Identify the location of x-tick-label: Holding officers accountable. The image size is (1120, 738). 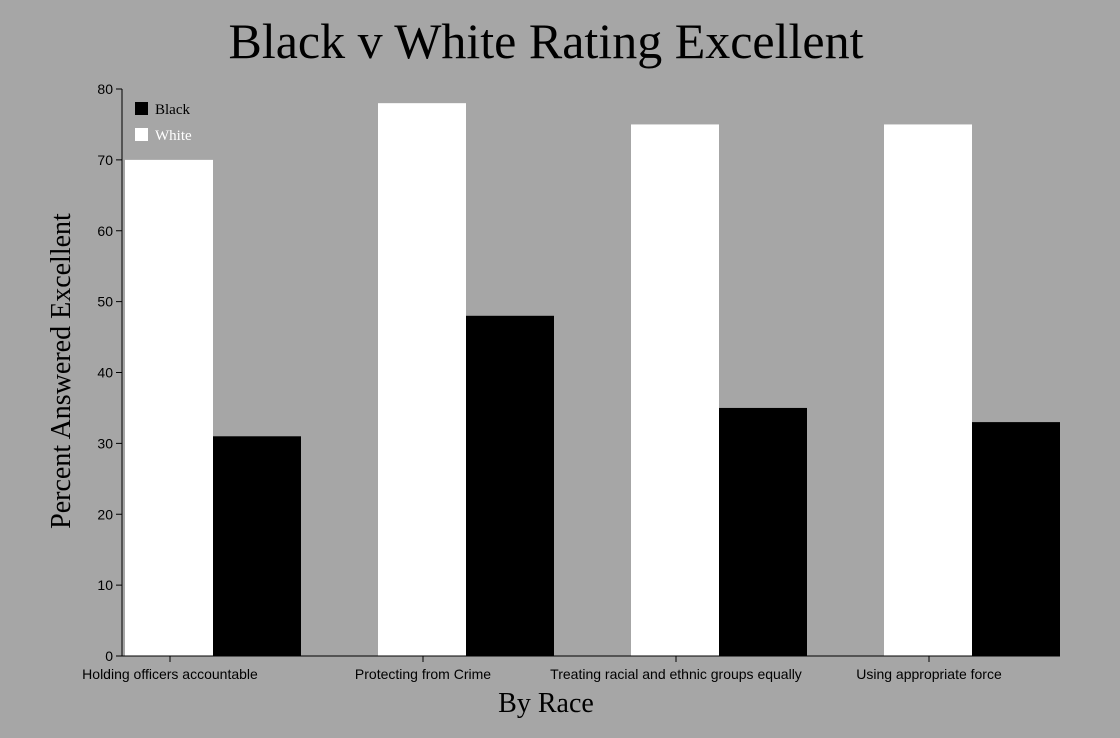
(170, 674).